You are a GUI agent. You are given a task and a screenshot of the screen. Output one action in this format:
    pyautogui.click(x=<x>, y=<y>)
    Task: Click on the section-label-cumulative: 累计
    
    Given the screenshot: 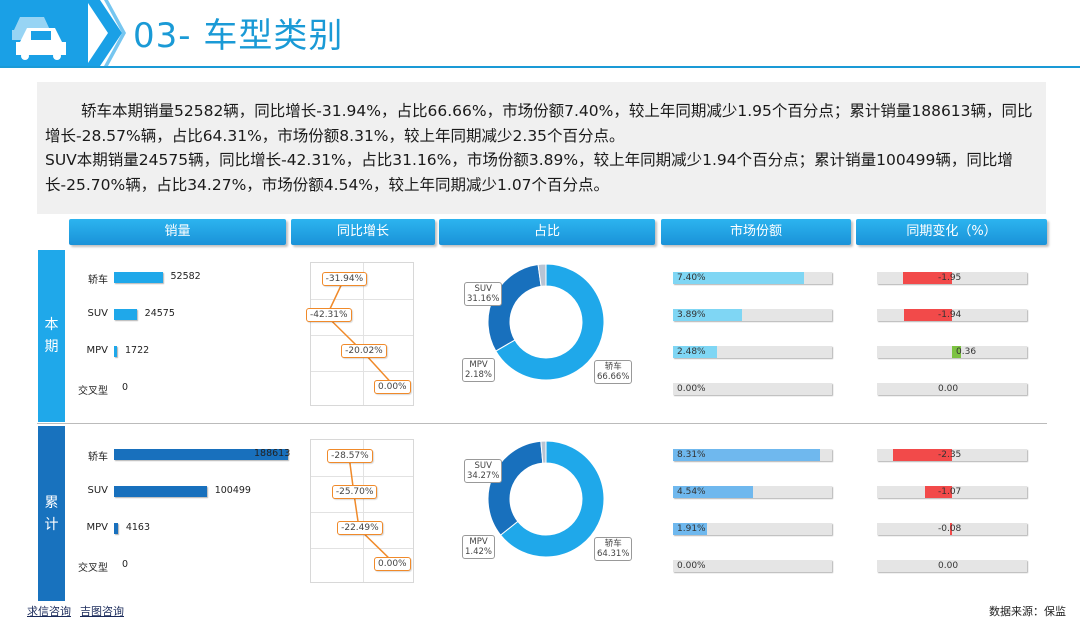 What is the action you would take?
    pyautogui.click(x=51, y=513)
    